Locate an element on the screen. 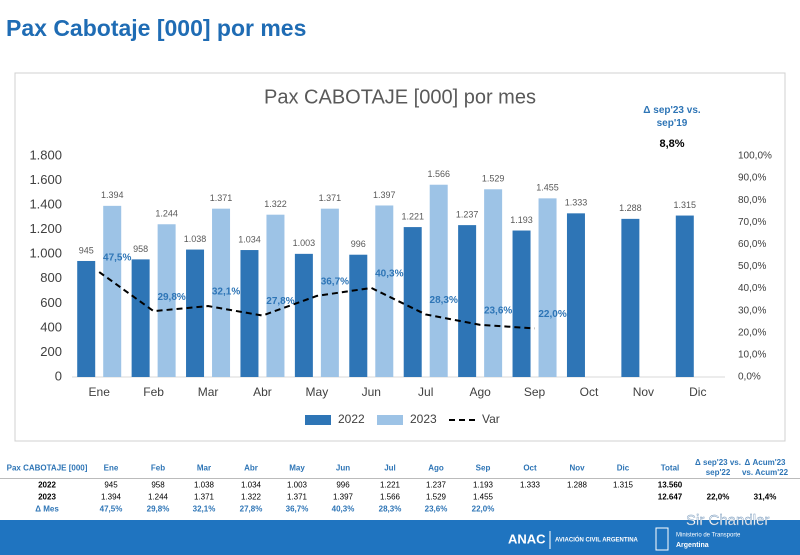 The image size is (800, 555). watermark: Sir Chandler is located at coordinates (727, 520).